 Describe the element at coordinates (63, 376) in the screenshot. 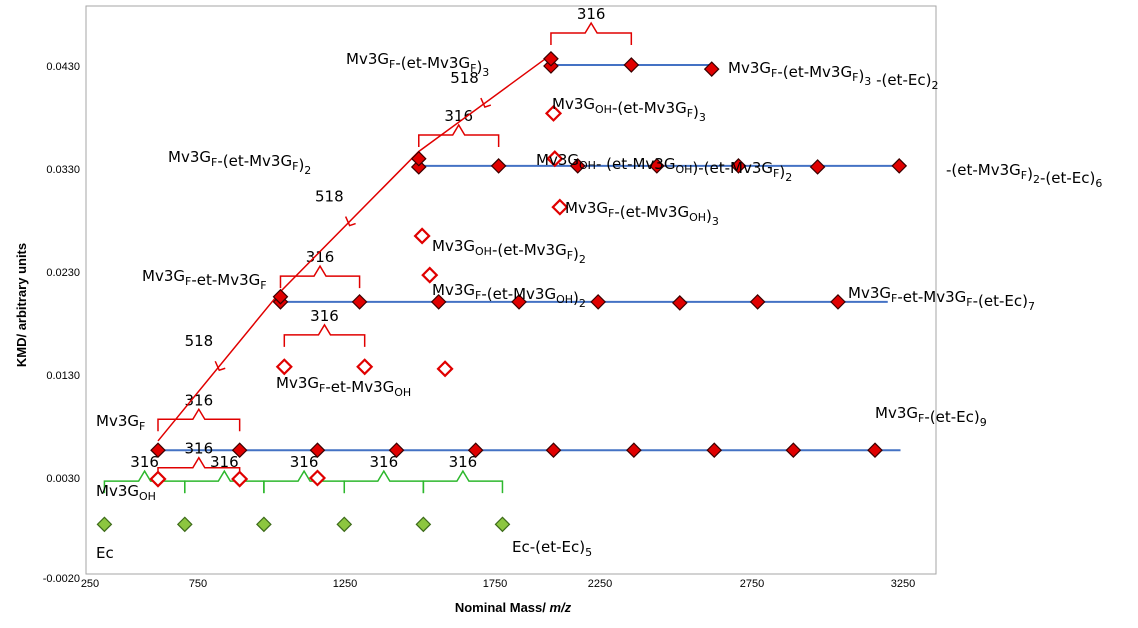

I see `y-tick-label: 0.0130` at that location.